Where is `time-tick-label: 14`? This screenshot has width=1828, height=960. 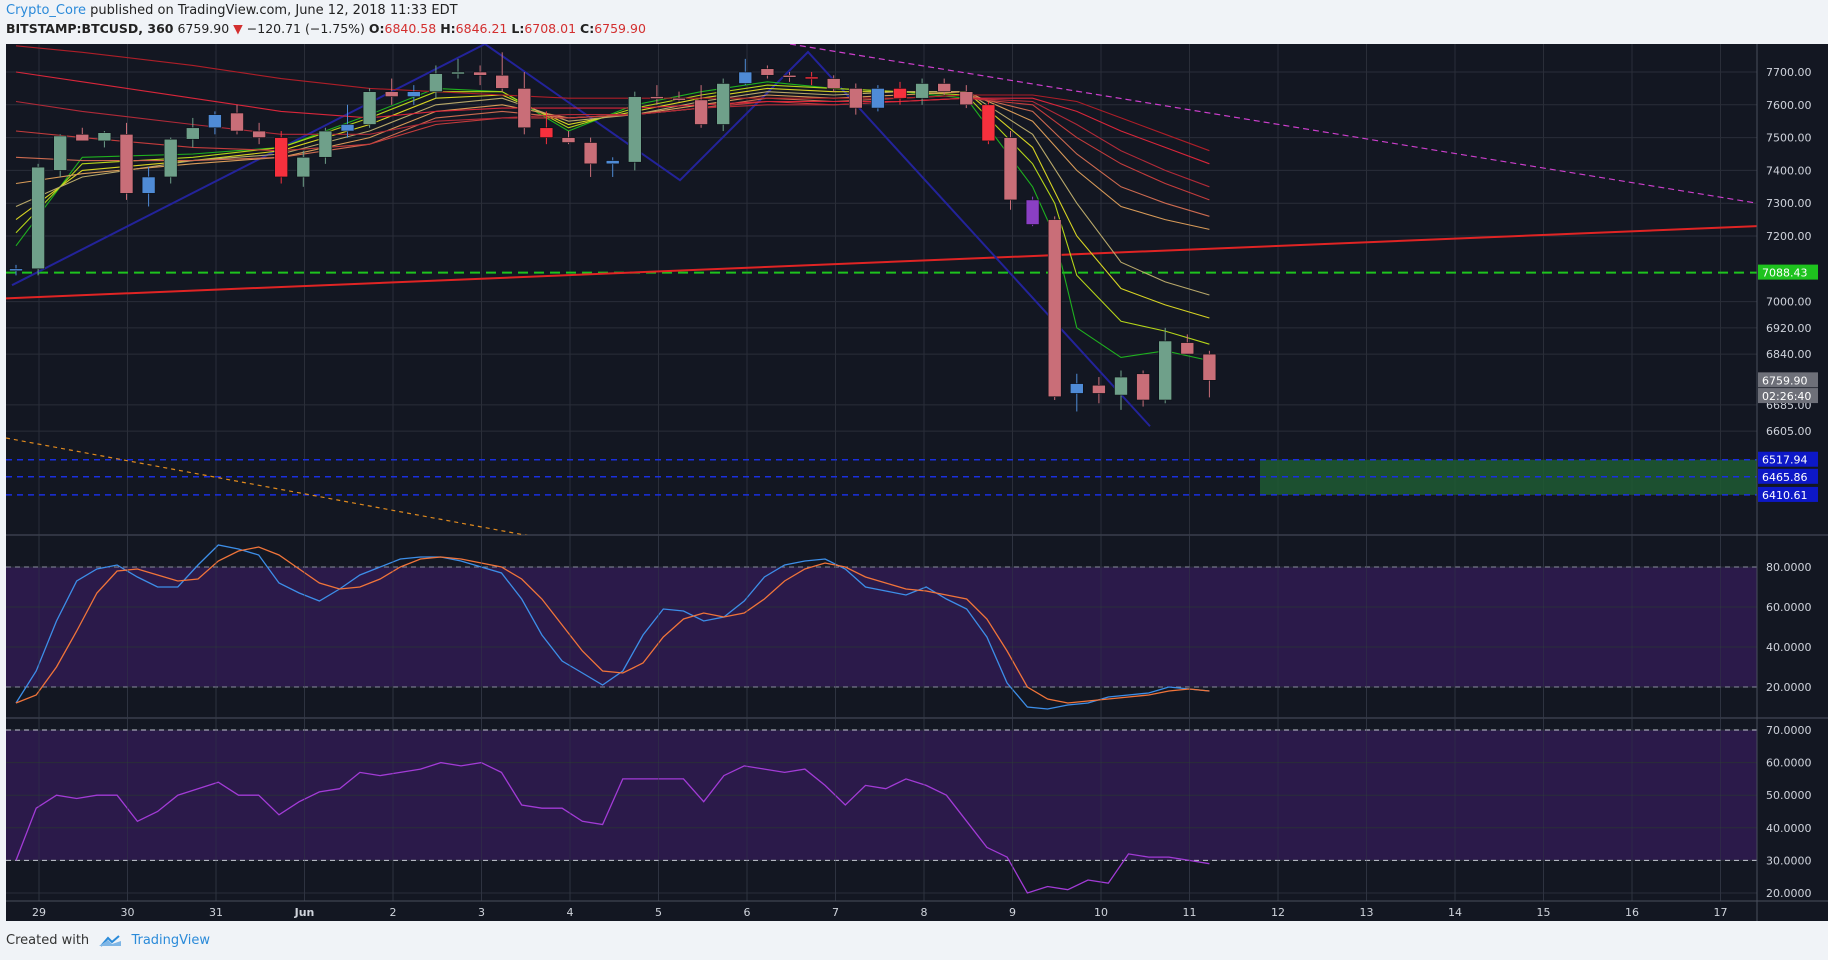
time-tick-label: 14 is located at coordinates (1455, 912).